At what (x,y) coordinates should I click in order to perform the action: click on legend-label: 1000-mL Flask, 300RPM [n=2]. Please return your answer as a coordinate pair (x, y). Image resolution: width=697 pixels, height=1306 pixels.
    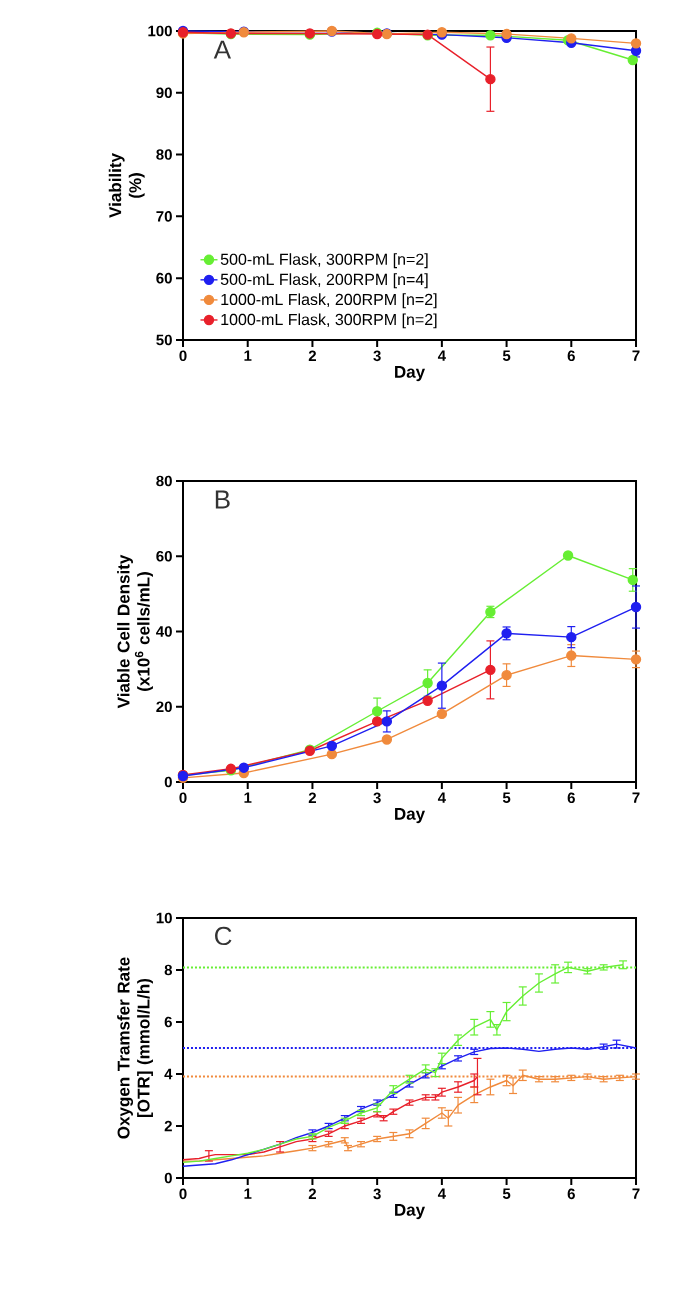
    Looking at the image, I should click on (329, 321).